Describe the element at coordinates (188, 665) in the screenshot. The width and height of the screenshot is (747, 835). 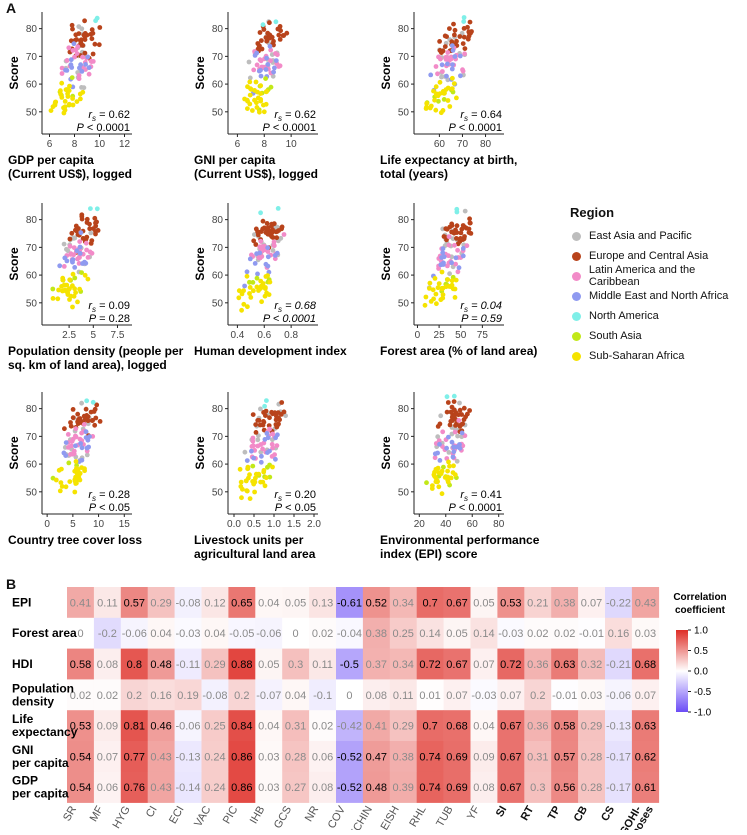
I see `heatmap-value-label: -0.11` at that location.